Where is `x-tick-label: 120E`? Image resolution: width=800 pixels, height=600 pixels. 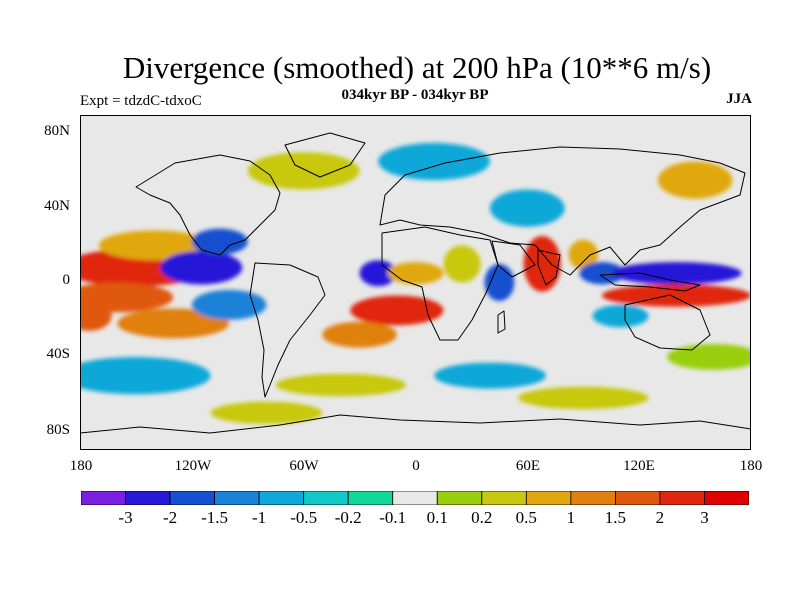 x-tick-label: 120E is located at coordinates (639, 466).